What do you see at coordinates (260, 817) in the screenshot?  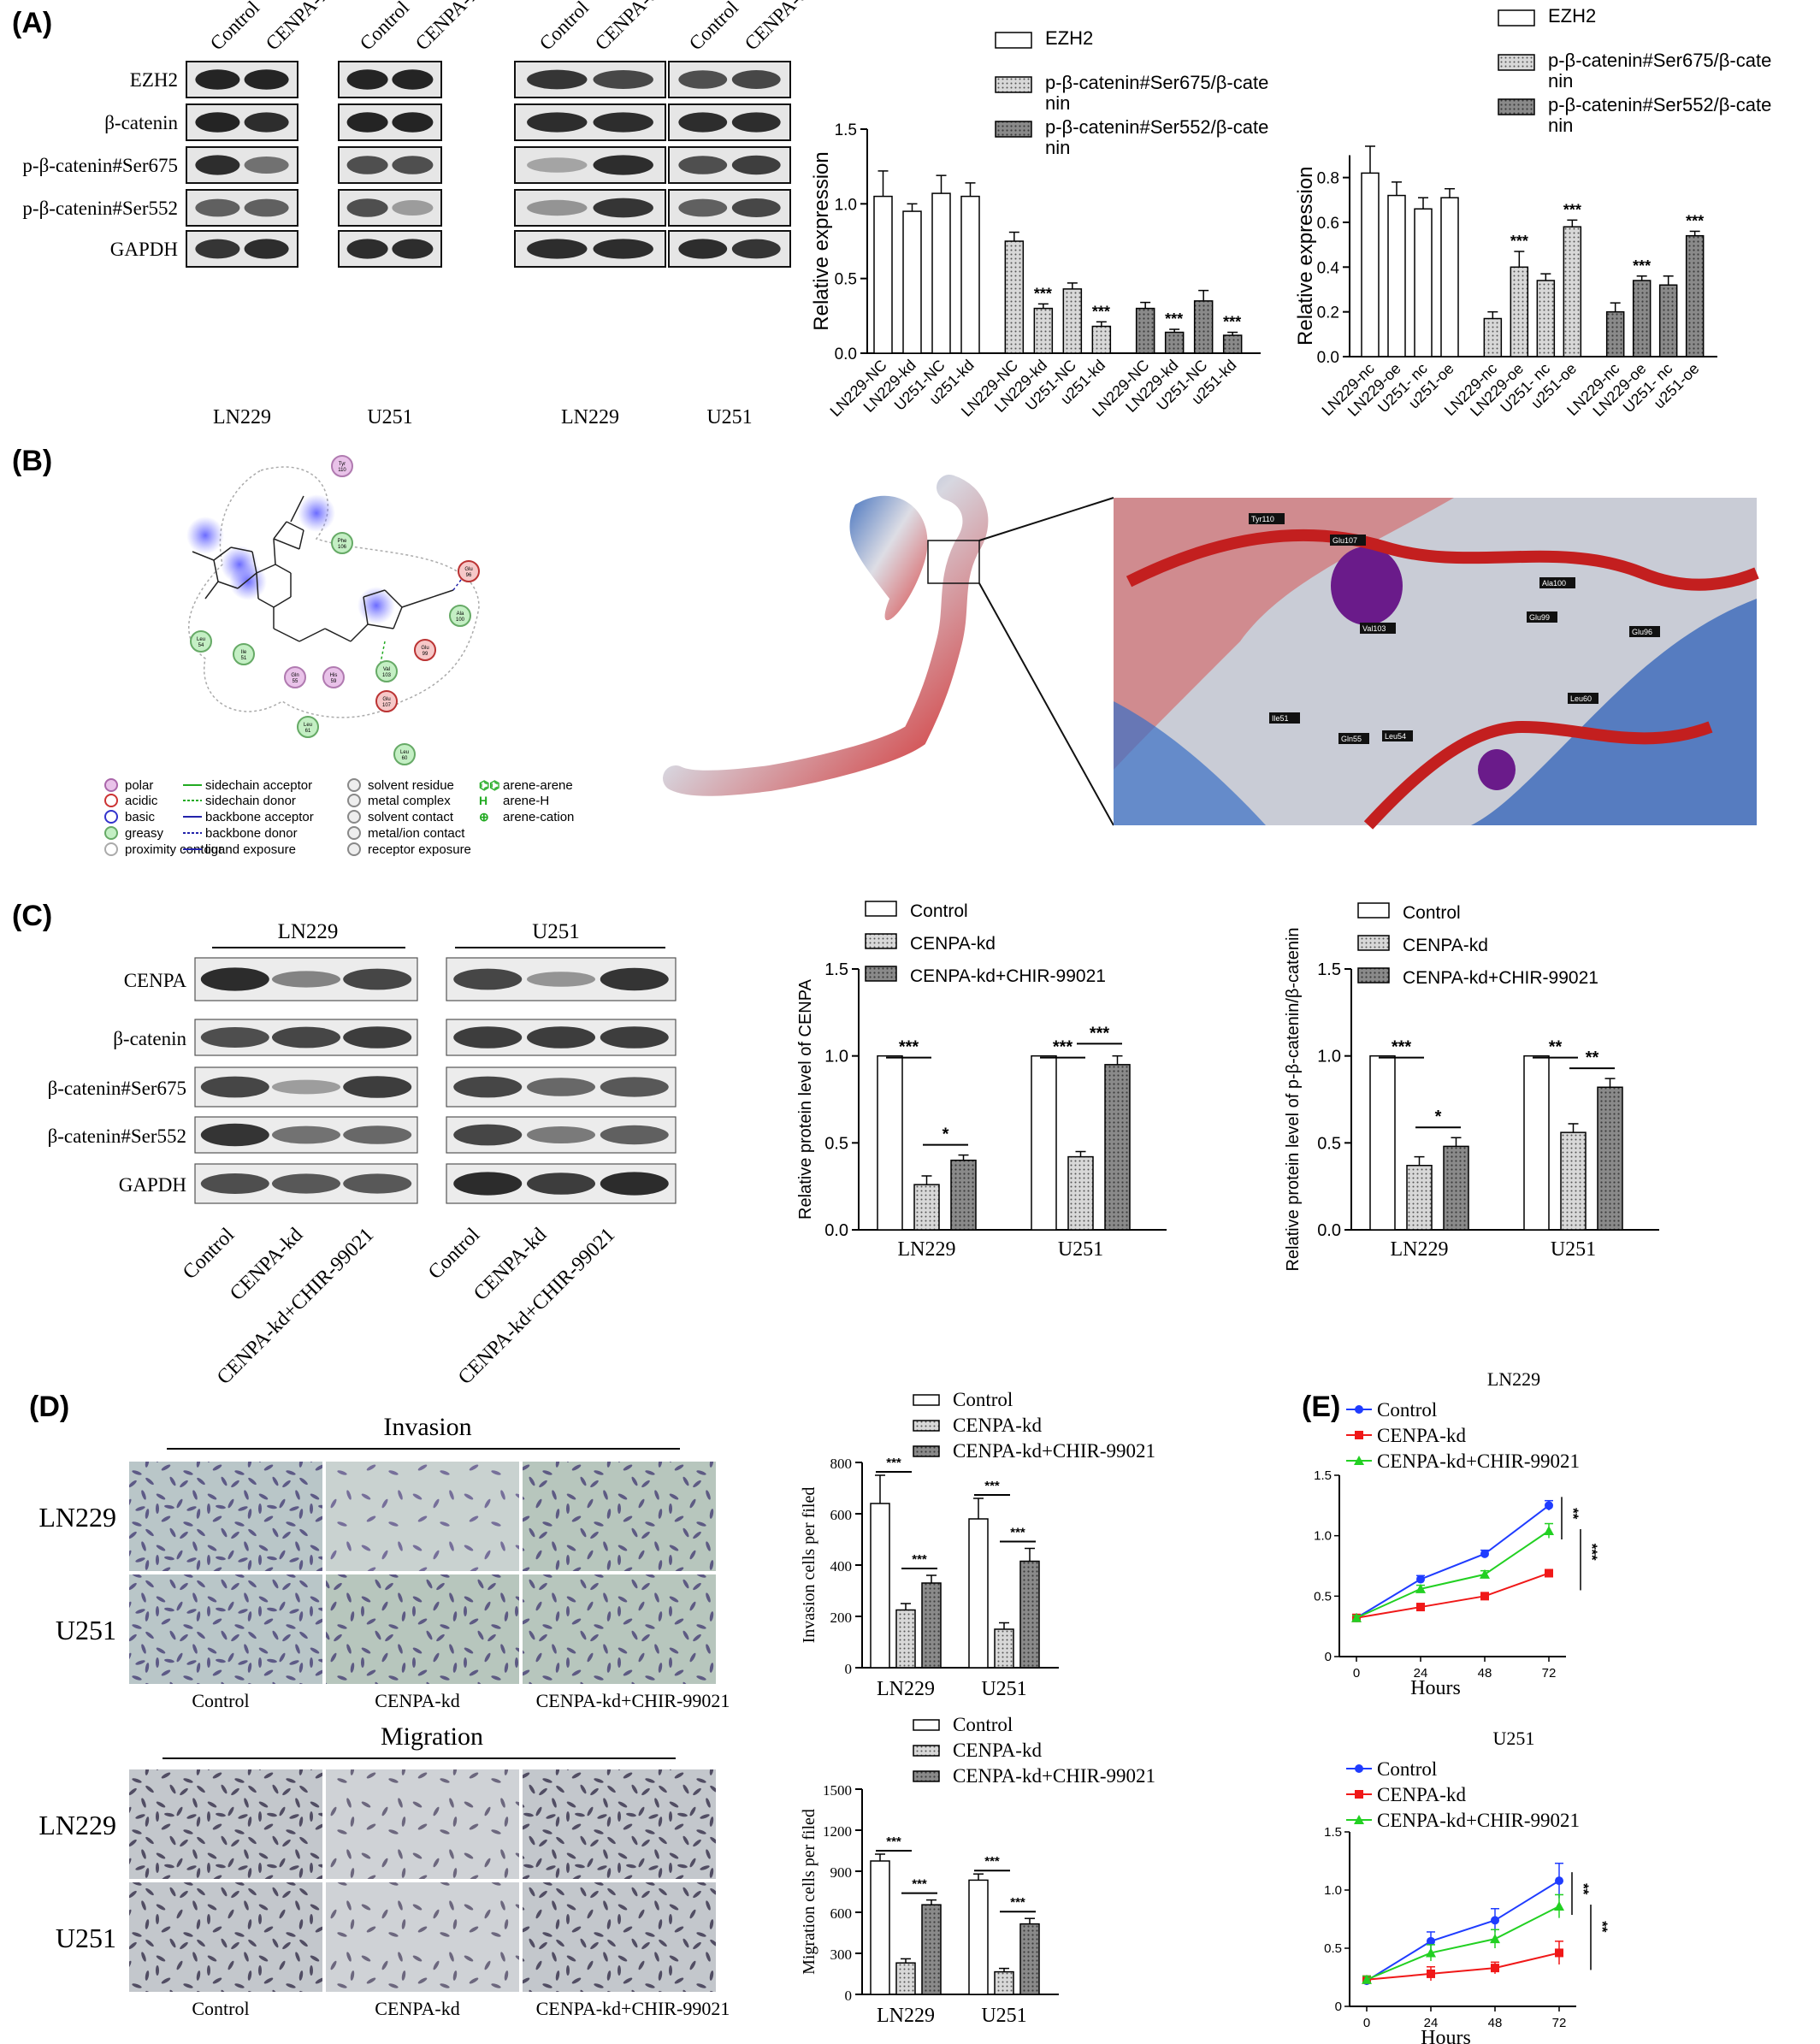 I see `docking-legend-label: backbone acceptor` at bounding box center [260, 817].